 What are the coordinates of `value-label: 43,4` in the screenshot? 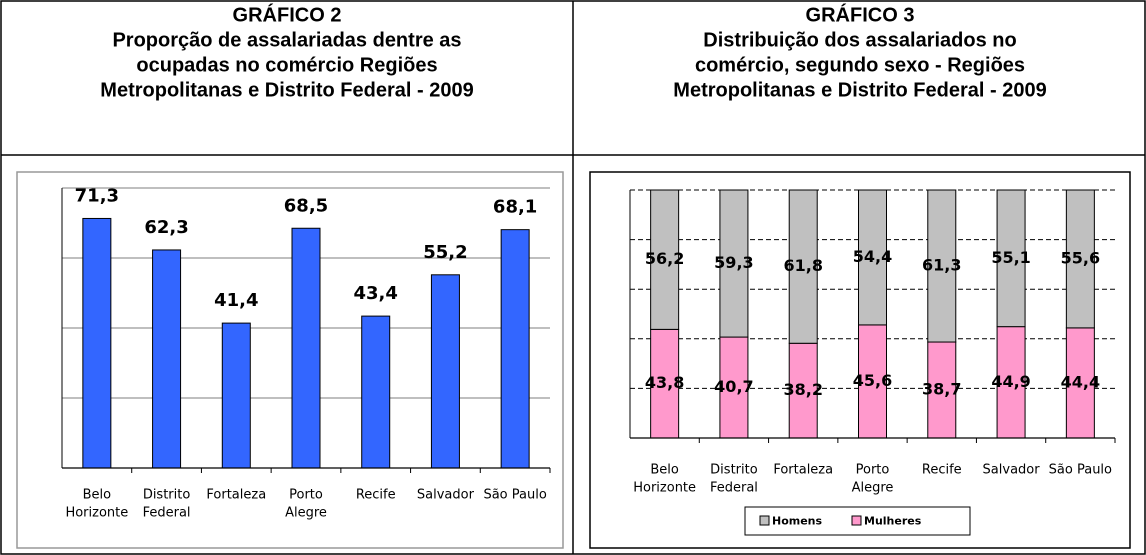 It's located at (376, 293).